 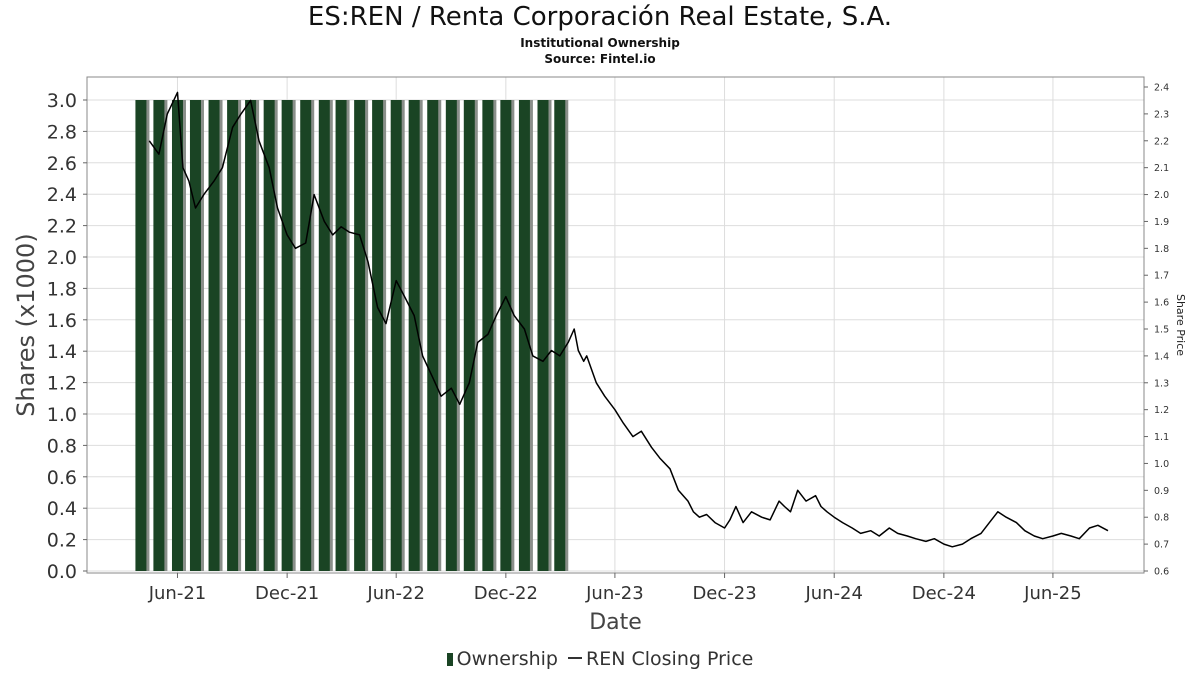 I want to click on y-tick-label: 0.8, so click(x=62, y=446).